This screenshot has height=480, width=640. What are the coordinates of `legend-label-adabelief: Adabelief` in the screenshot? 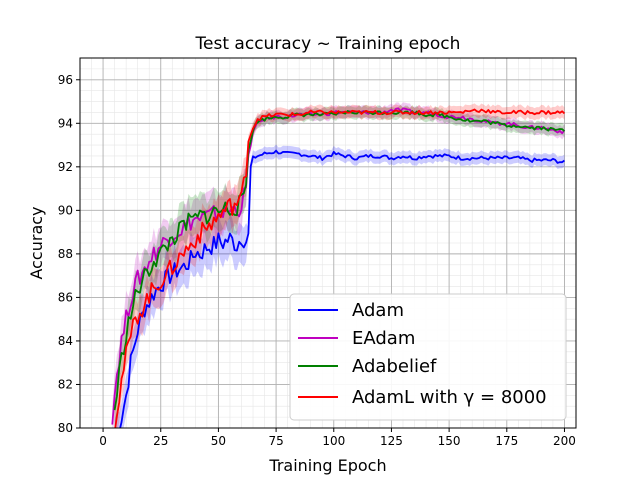 It's located at (394, 366).